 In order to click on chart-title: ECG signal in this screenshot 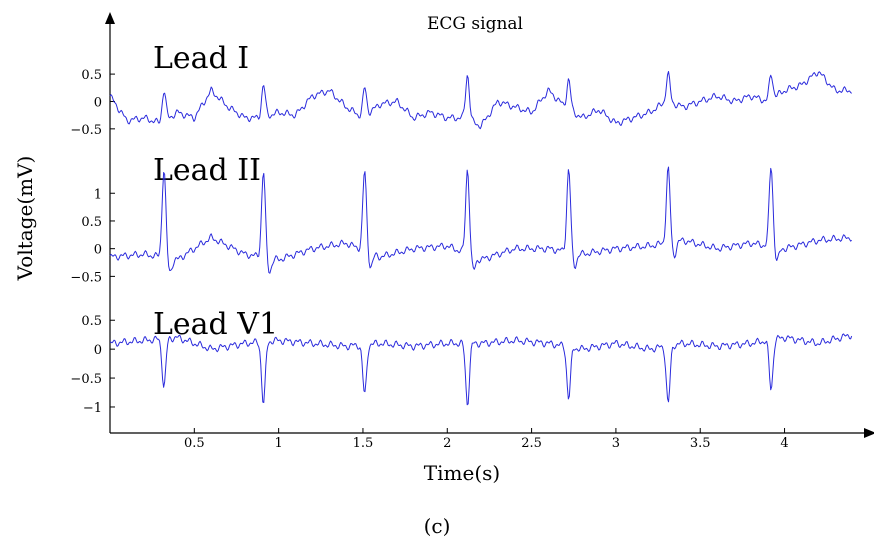, I will do `click(475, 24)`.